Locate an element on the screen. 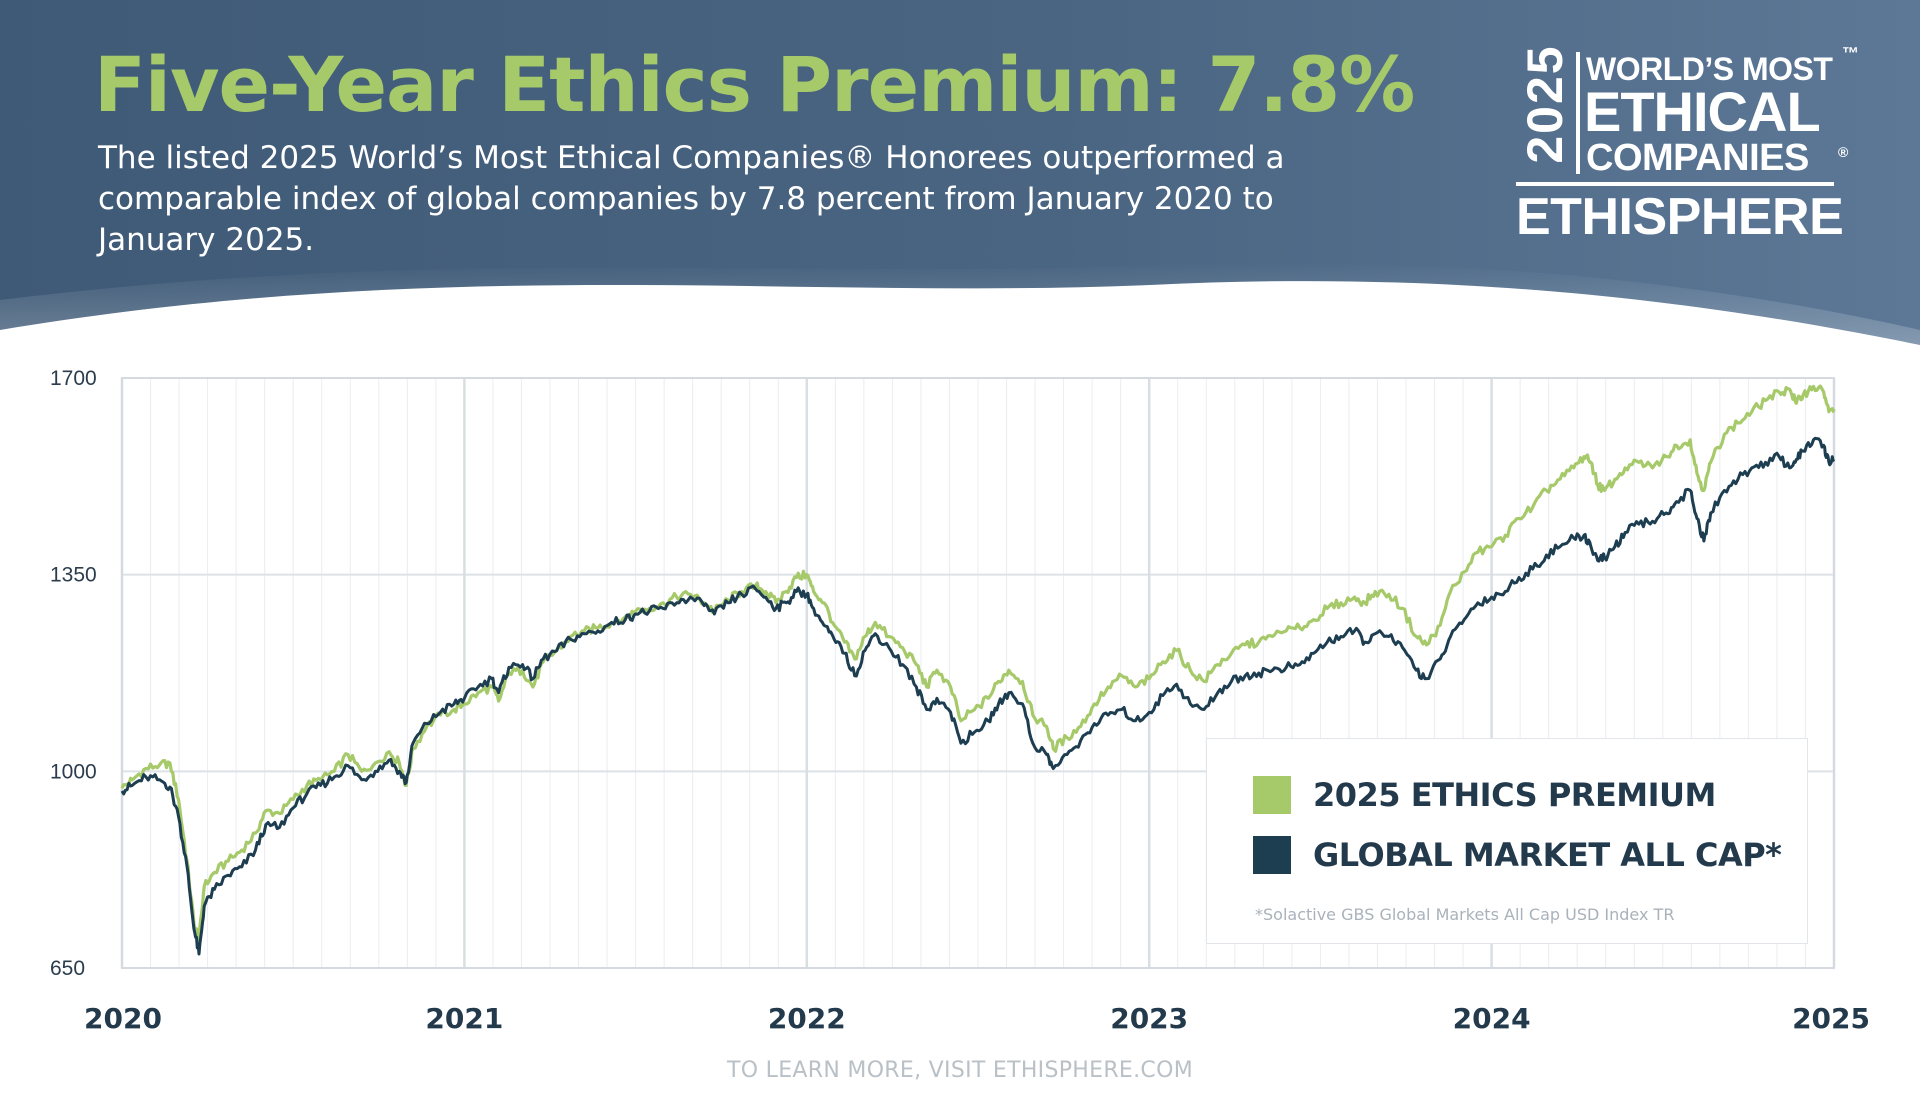 This screenshot has width=1920, height=1100. footer-link-text: TO LEARN MORE, VISIT ETHISPHERE.COM is located at coordinates (960, 1070).